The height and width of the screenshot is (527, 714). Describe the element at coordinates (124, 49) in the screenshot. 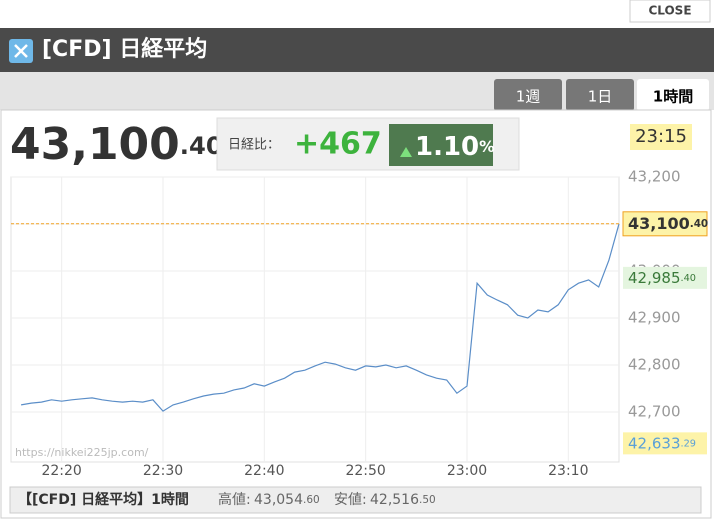

I see `header-title: [CFD] 日経平均` at that location.